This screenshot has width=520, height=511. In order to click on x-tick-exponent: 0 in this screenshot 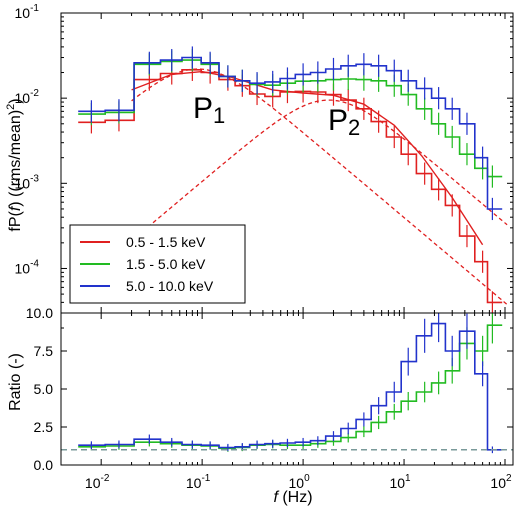, I will do `click(307, 478)`.